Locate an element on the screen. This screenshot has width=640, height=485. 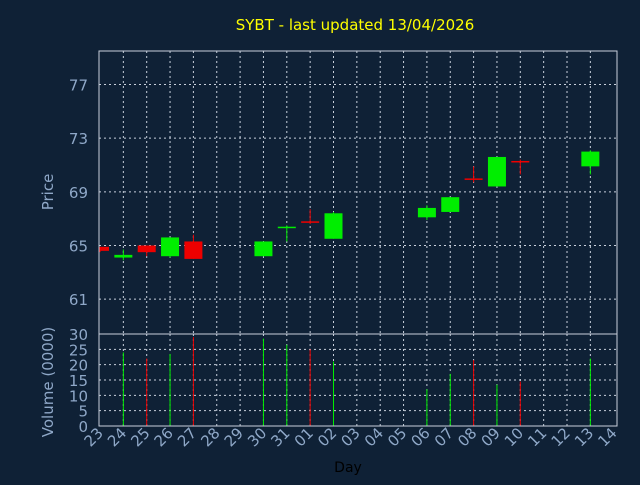
volume-tick-label: 25 is located at coordinates (78, 350).